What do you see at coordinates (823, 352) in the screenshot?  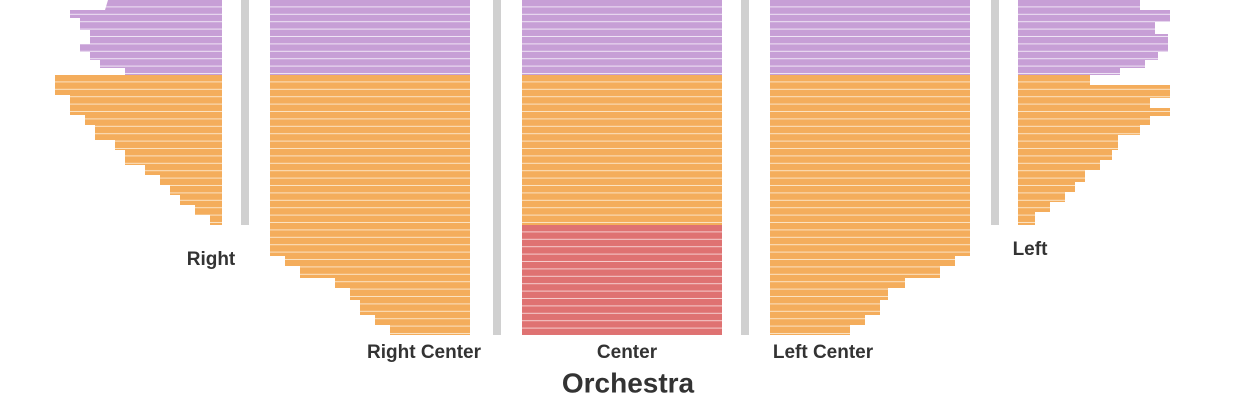 I see `section-label: Left Center` at bounding box center [823, 352].